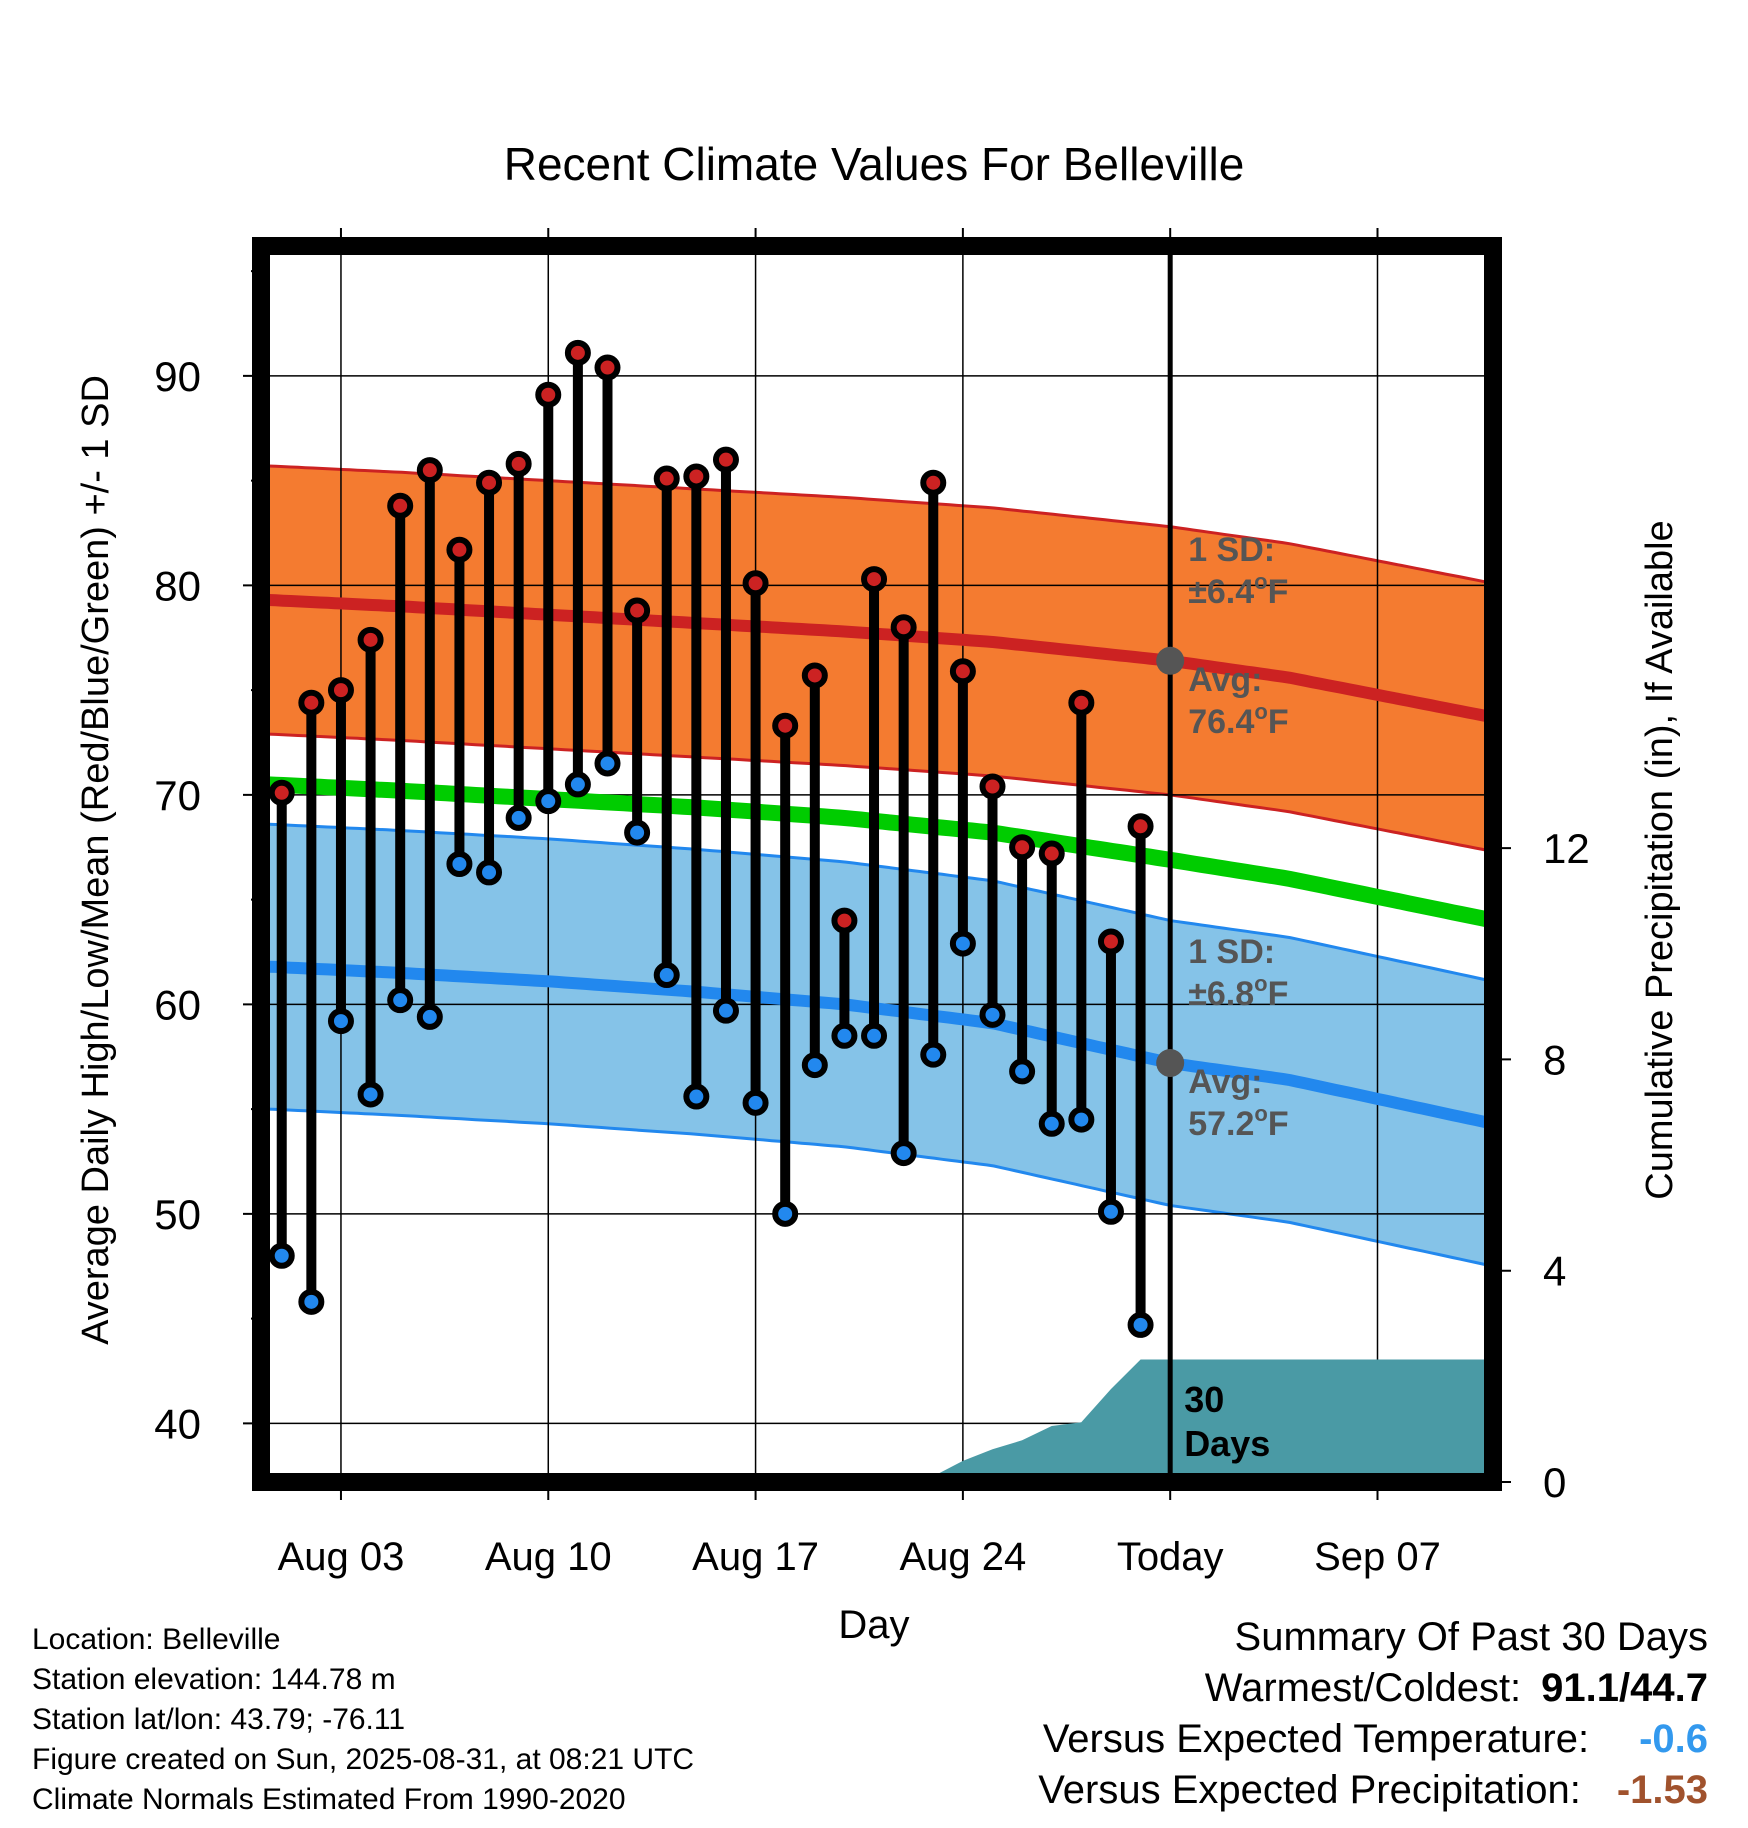  Describe the element at coordinates (1373, 1739) in the screenshot. I see `summary-temp: Versus Expected Temperature: -0.6` at that location.